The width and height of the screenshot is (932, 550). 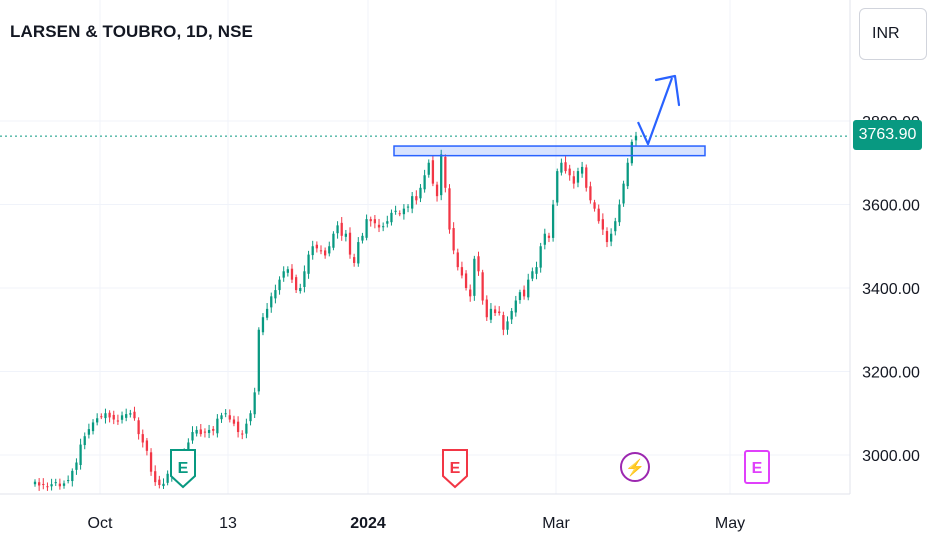 What do you see at coordinates (891, 206) in the screenshot?
I see `y-tick-label: 3600.00` at bounding box center [891, 206].